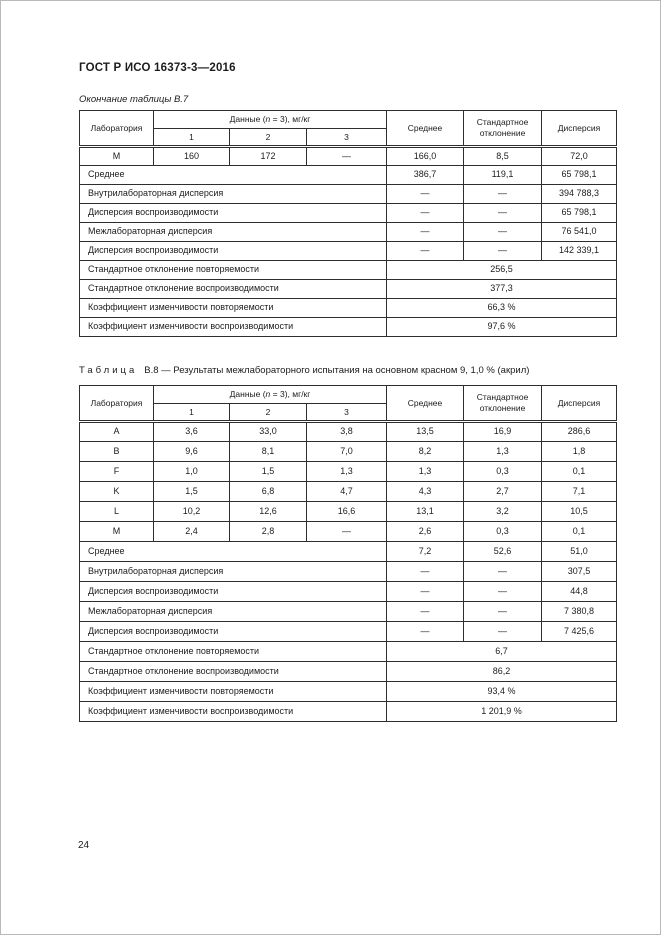 The height and width of the screenshot is (935, 661). I want to click on table-row: M 2,4 2,8 — 2,6 0,3 0,1, so click(348, 531).